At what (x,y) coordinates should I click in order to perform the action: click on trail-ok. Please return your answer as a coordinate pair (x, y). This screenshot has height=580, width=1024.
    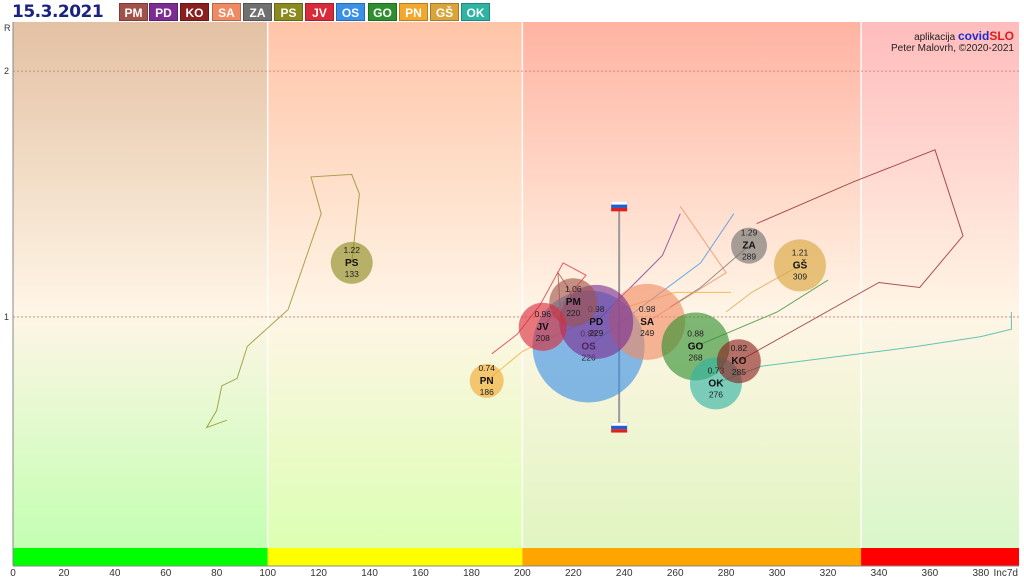
    Looking at the image, I should click on (863, 348).